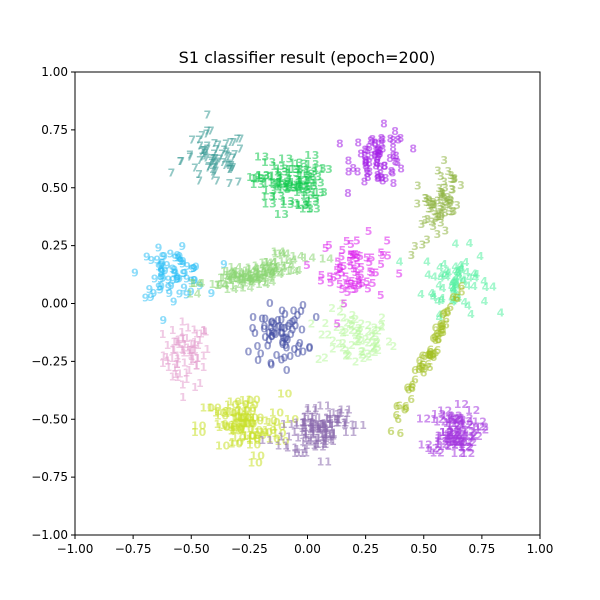 The width and height of the screenshot is (600, 600). I want to click on y-tick-label: 1.00, so click(54, 72).